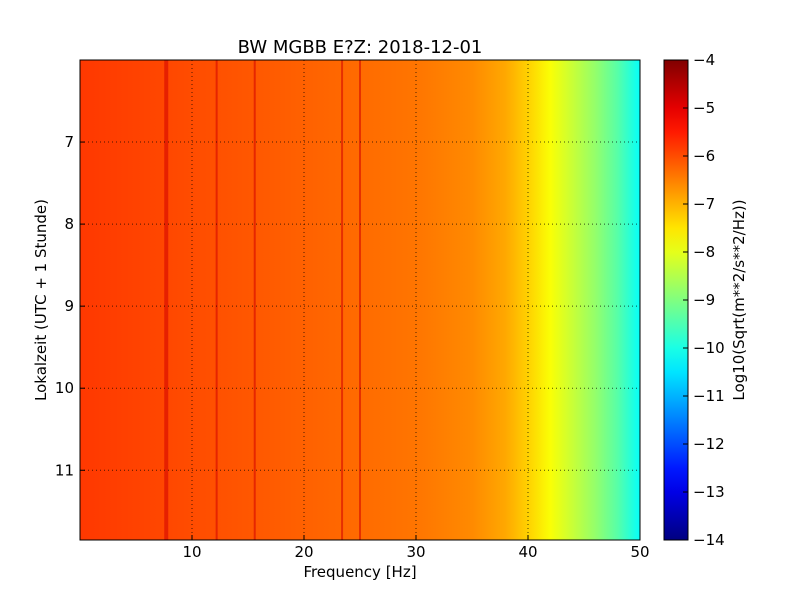 This screenshot has height=600, width=800. What do you see at coordinates (704, 156) in the screenshot?
I see `colorbar-tick-label: −6` at bounding box center [704, 156].